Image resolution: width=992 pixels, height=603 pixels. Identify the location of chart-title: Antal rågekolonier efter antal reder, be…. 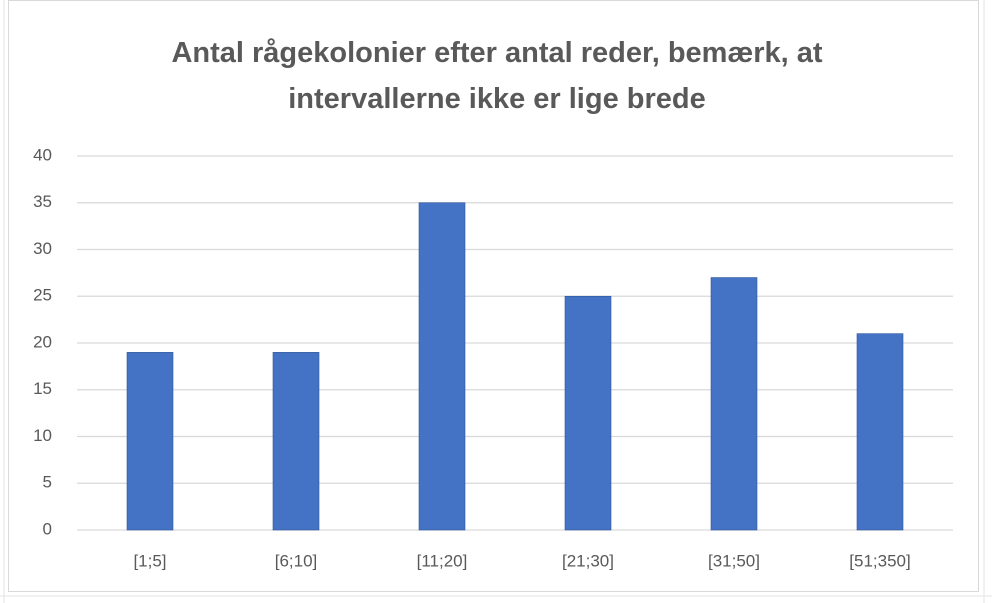
(497, 76).